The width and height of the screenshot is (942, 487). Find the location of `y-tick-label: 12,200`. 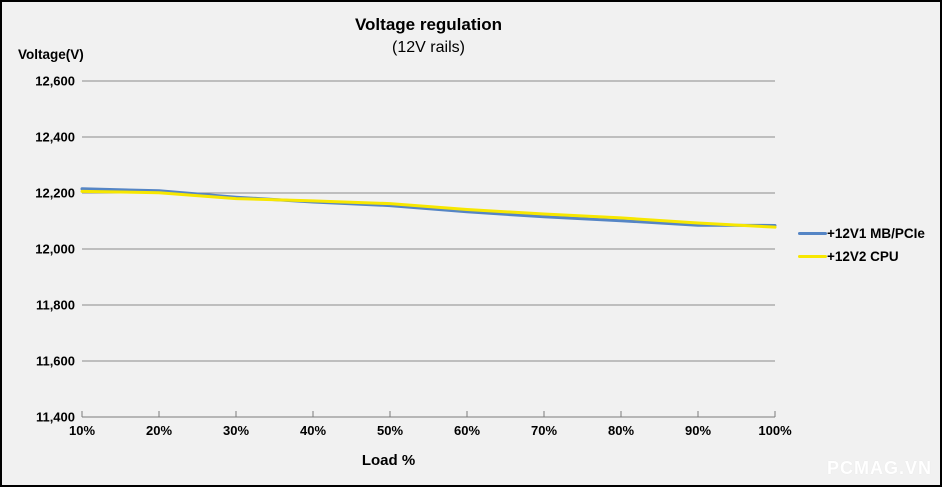

y-tick-label: 12,200 is located at coordinates (55, 193).